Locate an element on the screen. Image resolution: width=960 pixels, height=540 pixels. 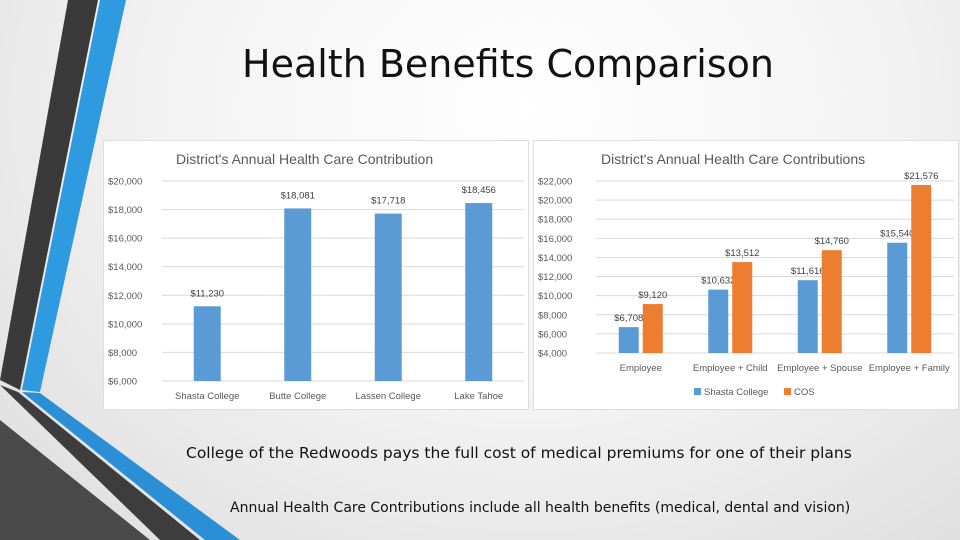
x-tick-label: Shasta College is located at coordinates (207, 396).